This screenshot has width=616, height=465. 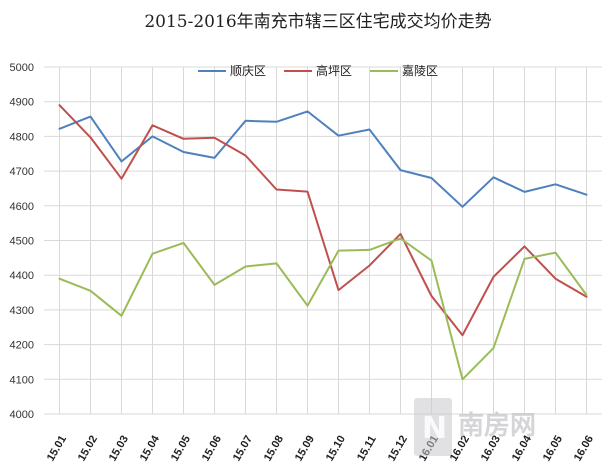 I want to click on y-tick-label: 4200, so click(x=22, y=346).